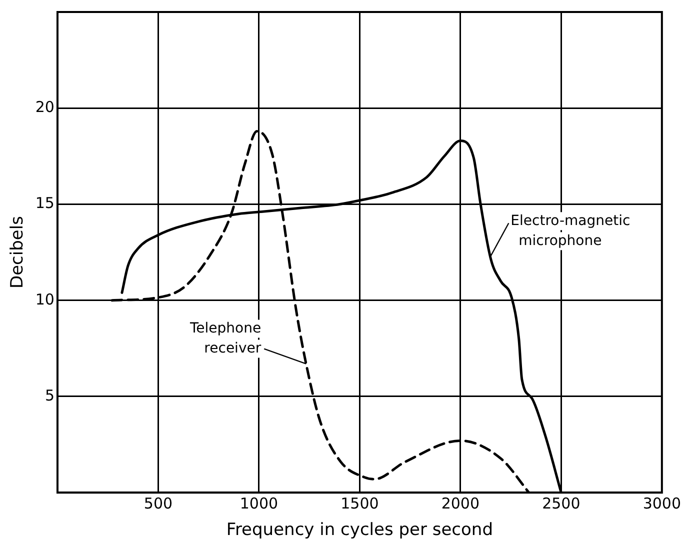 The image size is (684, 549). I want to click on annotation: Electro-magnetic microphone, so click(570, 230).